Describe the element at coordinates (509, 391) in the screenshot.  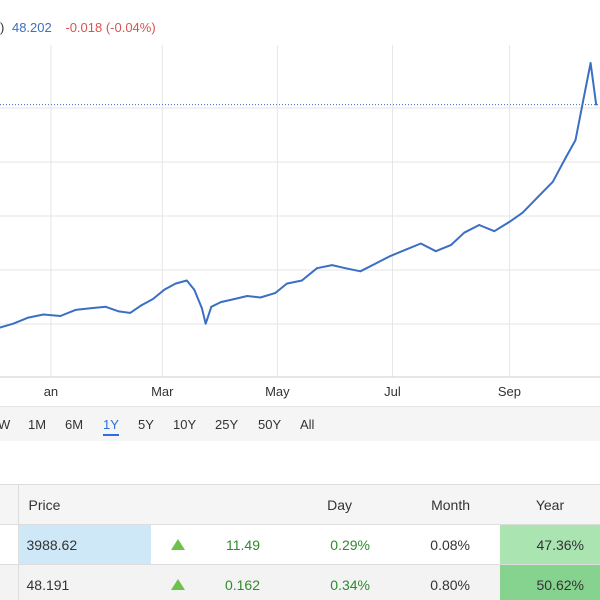
I see `x-tick-label: Sep` at that location.